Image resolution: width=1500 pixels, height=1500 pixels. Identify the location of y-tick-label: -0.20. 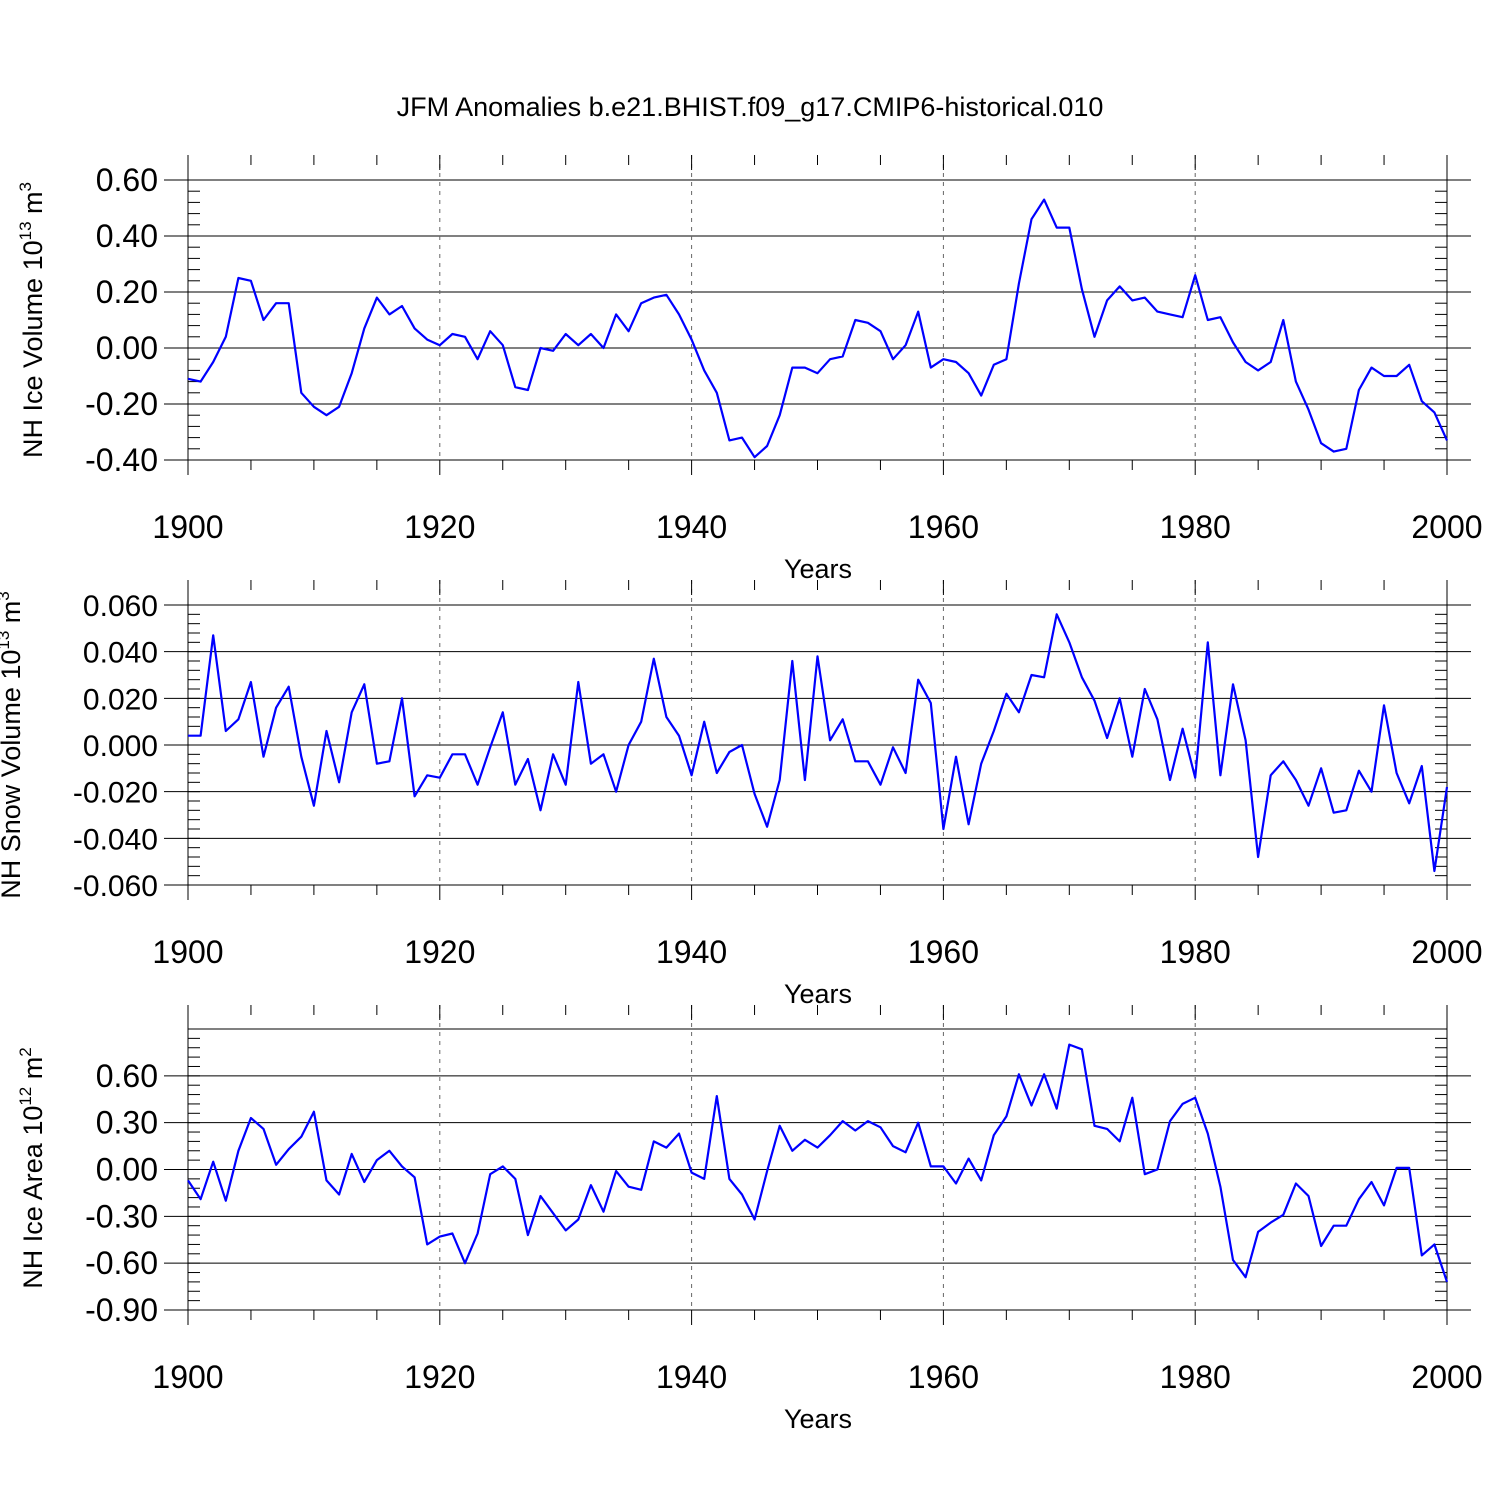
(121, 404).